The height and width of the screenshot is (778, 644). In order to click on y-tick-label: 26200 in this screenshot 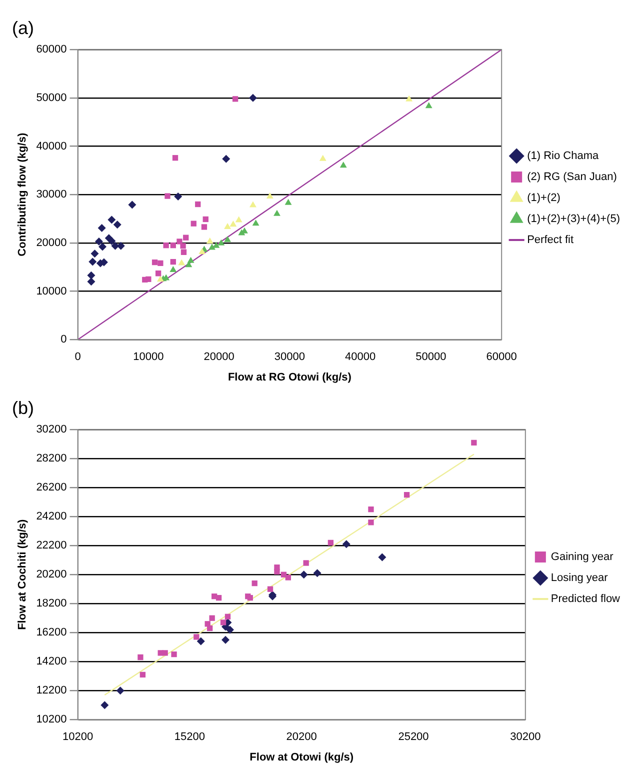, I will do `click(51, 488)`.